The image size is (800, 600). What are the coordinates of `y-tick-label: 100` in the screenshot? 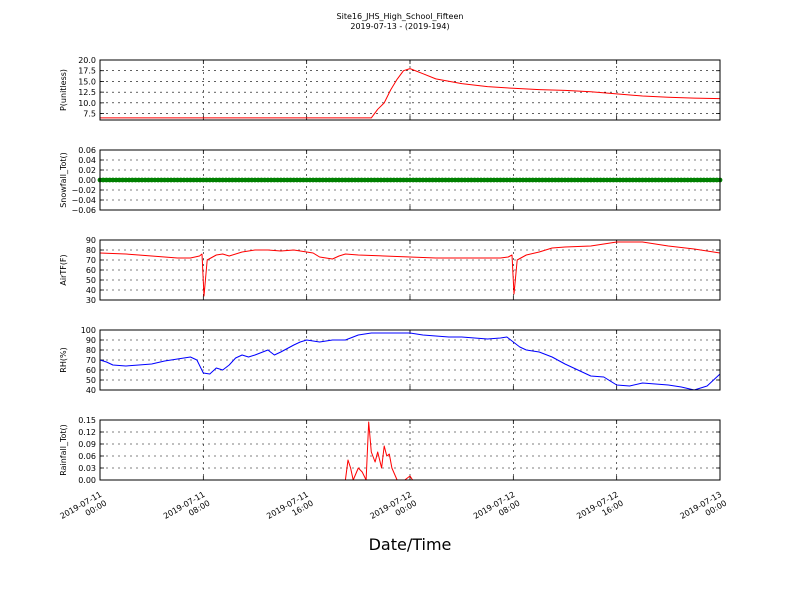 It's located at (88, 330).